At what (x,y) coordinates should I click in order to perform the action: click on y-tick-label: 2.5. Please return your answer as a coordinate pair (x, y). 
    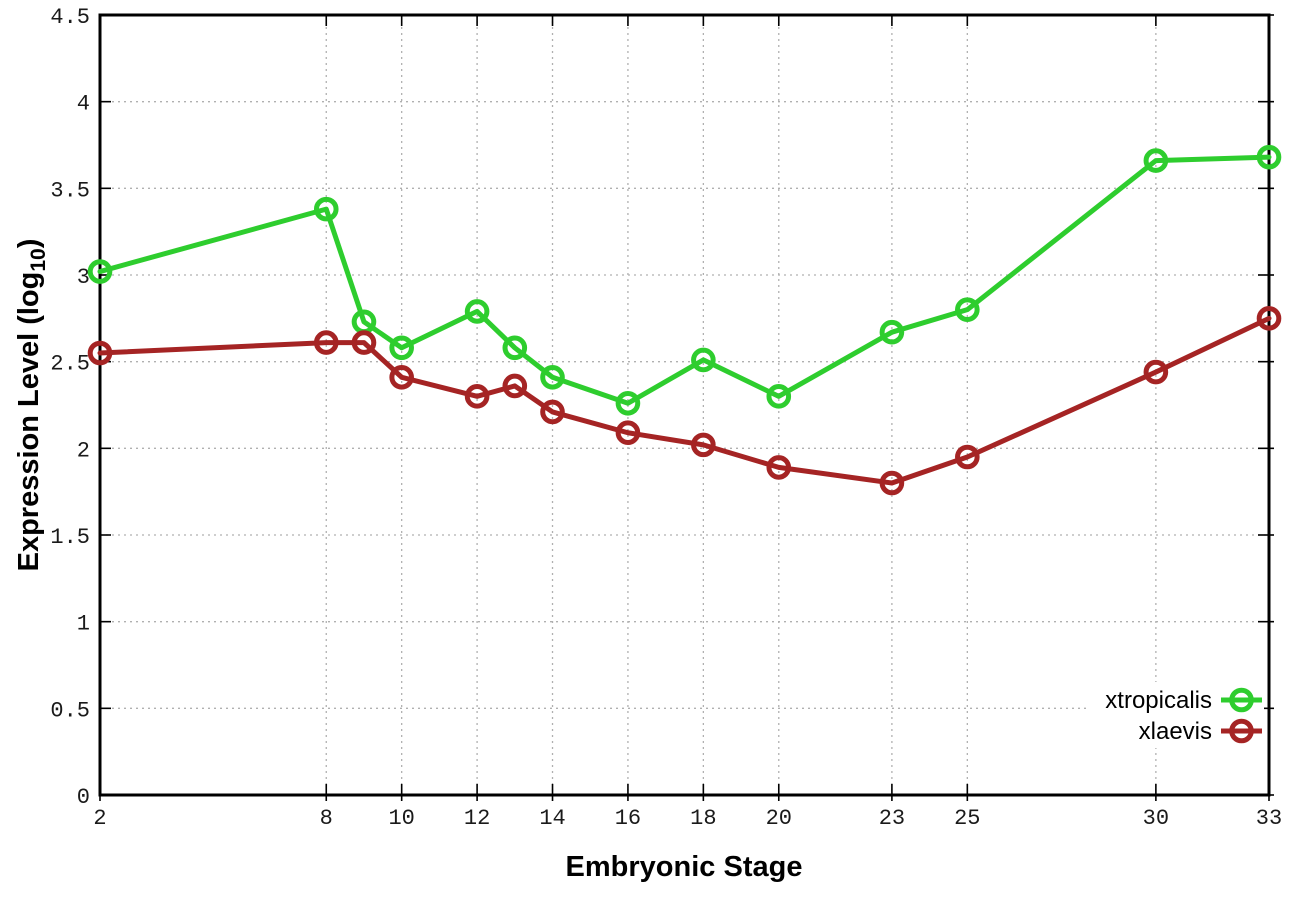
    Looking at the image, I should click on (70, 364).